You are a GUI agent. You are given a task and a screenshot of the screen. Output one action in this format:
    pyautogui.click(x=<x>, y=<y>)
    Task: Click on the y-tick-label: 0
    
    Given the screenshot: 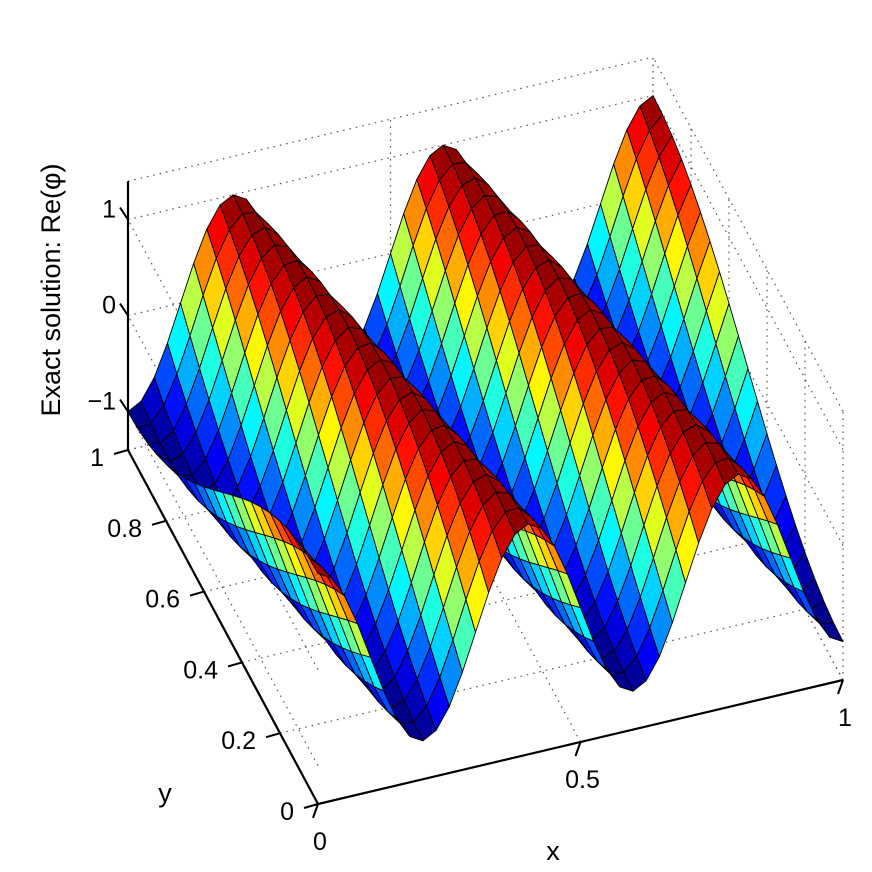 What is the action you would take?
    pyautogui.click(x=287, y=812)
    